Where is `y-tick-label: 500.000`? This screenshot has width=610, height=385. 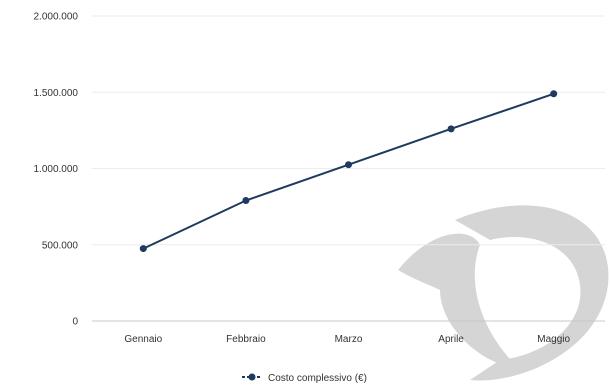
y-tick-label: 500.000 is located at coordinates (60, 245).